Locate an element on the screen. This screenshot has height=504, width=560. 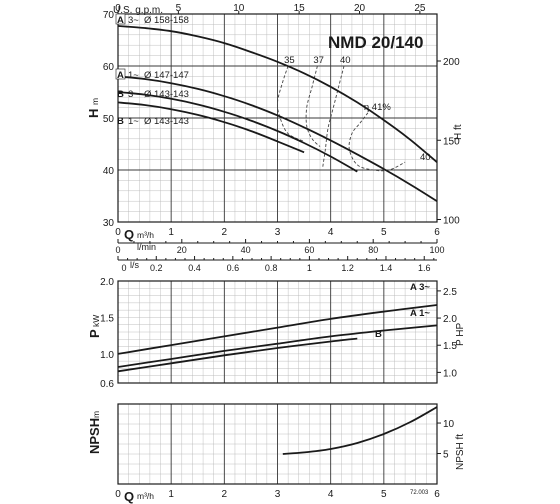
p-tick-label: 1.0 is located at coordinates (107, 355).